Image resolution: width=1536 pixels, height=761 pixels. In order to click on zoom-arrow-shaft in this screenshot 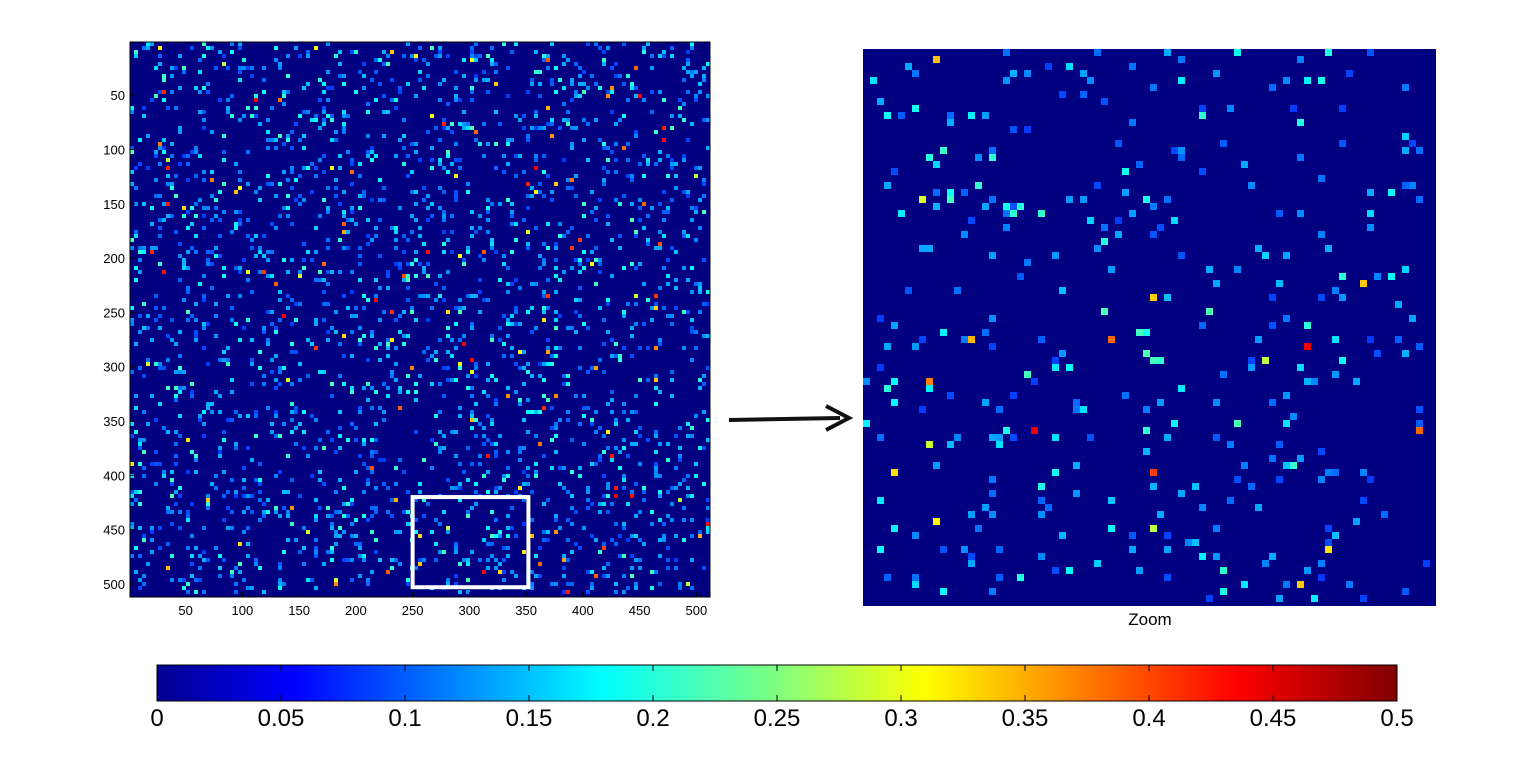, I will do `click(784, 419)`.